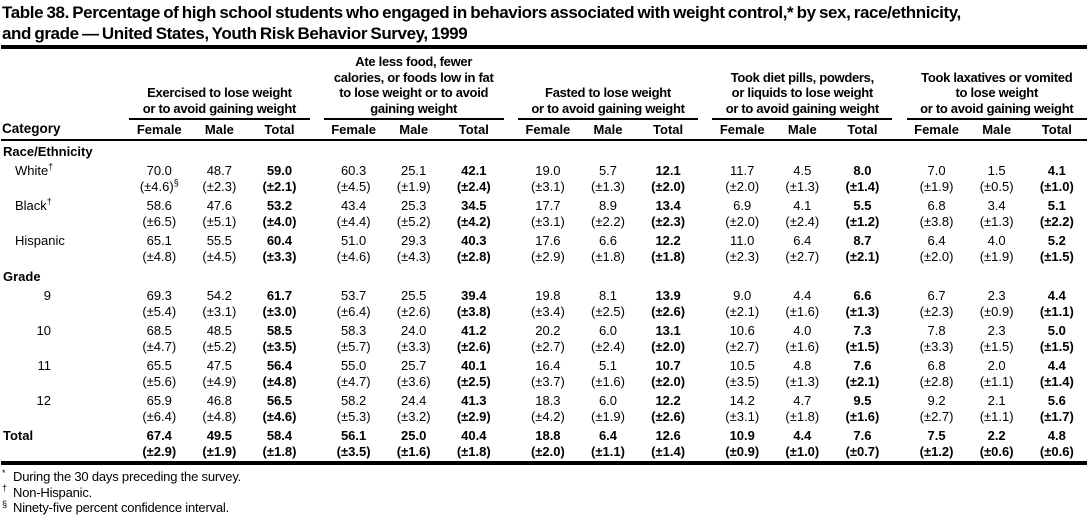  I want to click on value-cell: 56.5, so click(279, 400).